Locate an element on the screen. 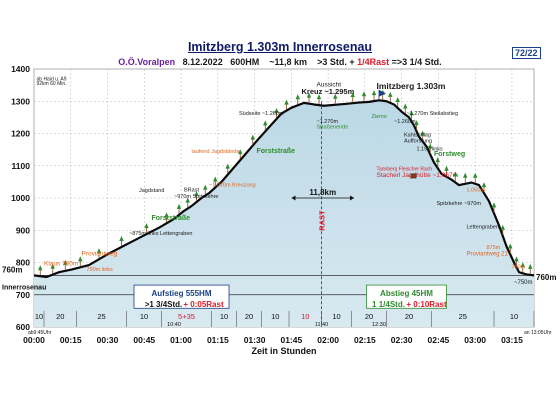 The height and width of the screenshot is (420, 560). annotation-label: Spitzkehre ~970m is located at coordinates (459, 204).